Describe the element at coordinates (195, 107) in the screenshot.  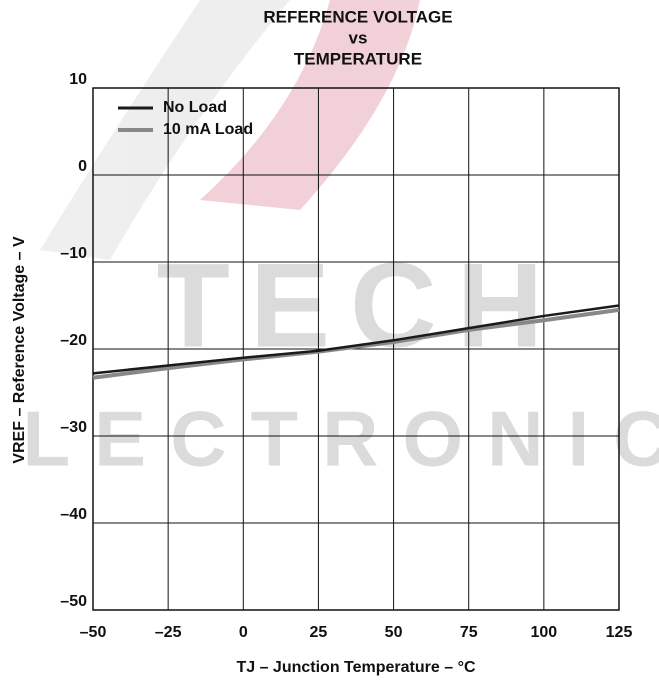
I see `legend-label: No Load` at that location.